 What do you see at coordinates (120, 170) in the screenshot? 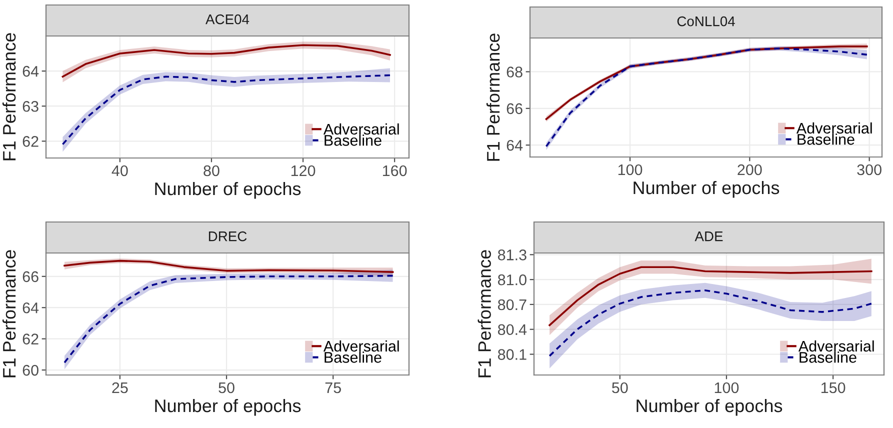
I see `x-tick-label: 40` at bounding box center [120, 170].